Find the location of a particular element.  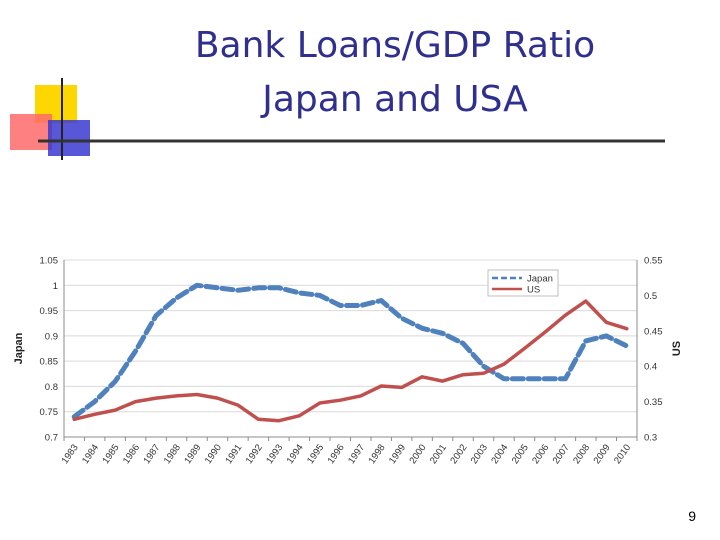

y-left-tick-label: 0.7 is located at coordinates (51, 438).